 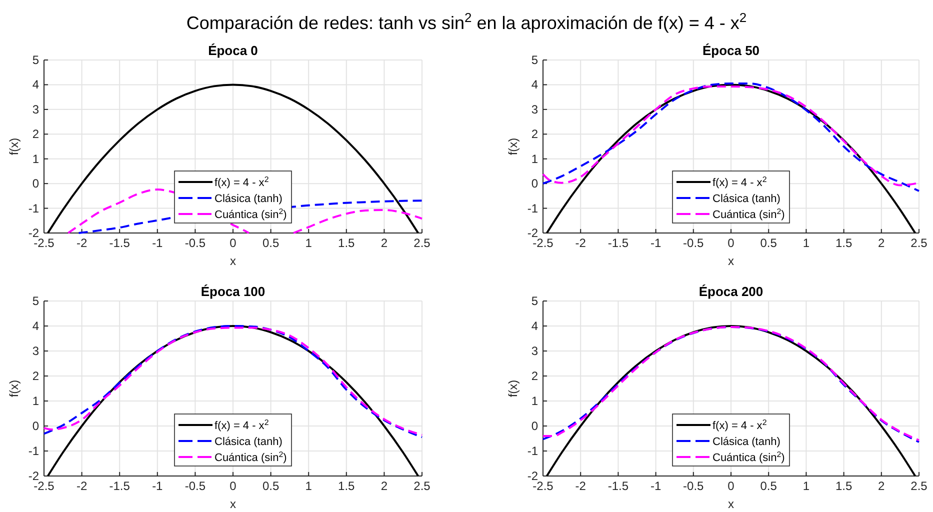 What do you see at coordinates (233, 291) in the screenshot?
I see `chart-title: Época 100` at bounding box center [233, 291].